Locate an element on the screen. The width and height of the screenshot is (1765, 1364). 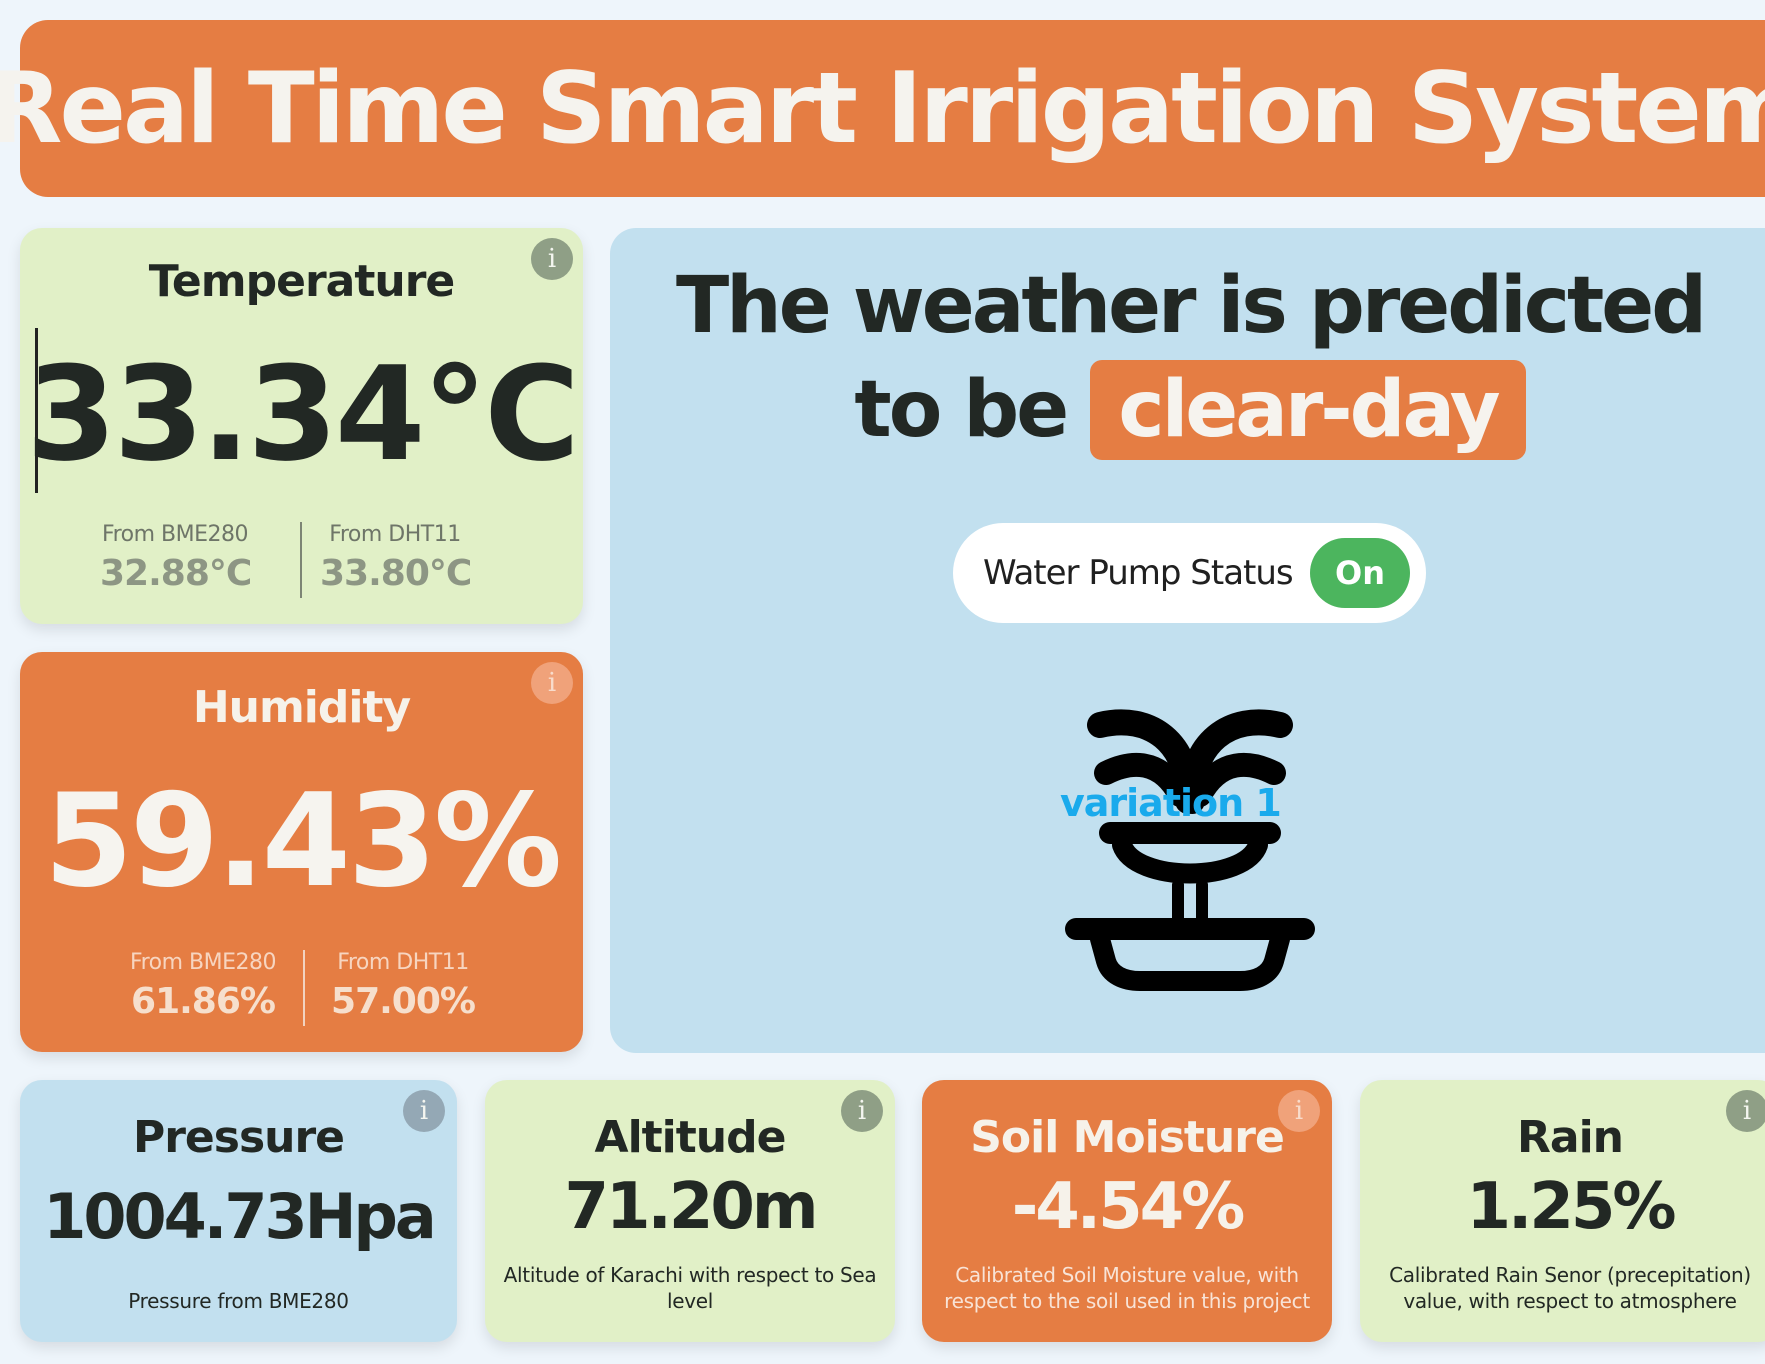
fountain-image: variation 1 is located at coordinates (1190, 843).